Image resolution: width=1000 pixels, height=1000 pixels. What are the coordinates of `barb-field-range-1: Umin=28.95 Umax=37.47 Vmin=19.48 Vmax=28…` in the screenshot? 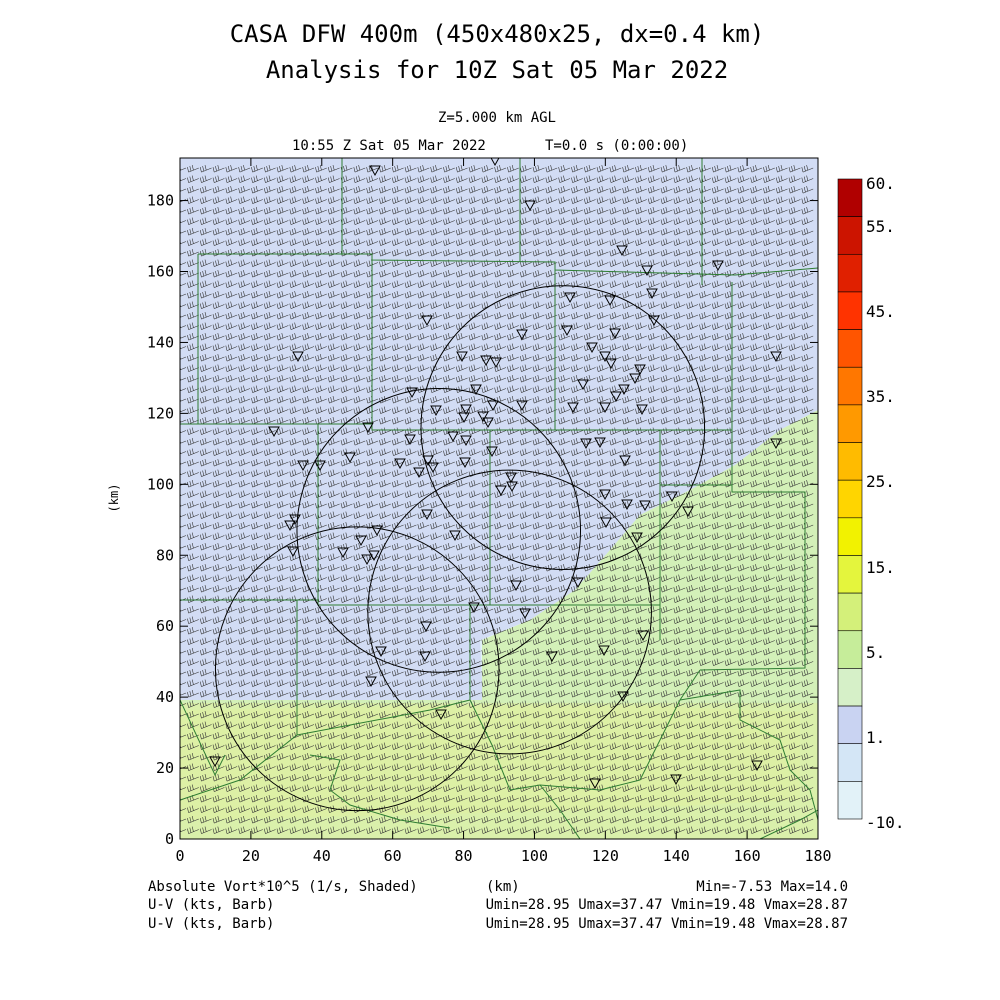 It's located at (667, 905).